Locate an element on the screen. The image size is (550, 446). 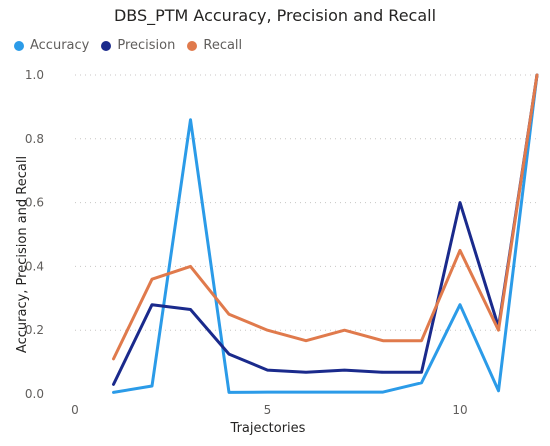
y-tick-label: 0.2 is located at coordinates (34, 330).